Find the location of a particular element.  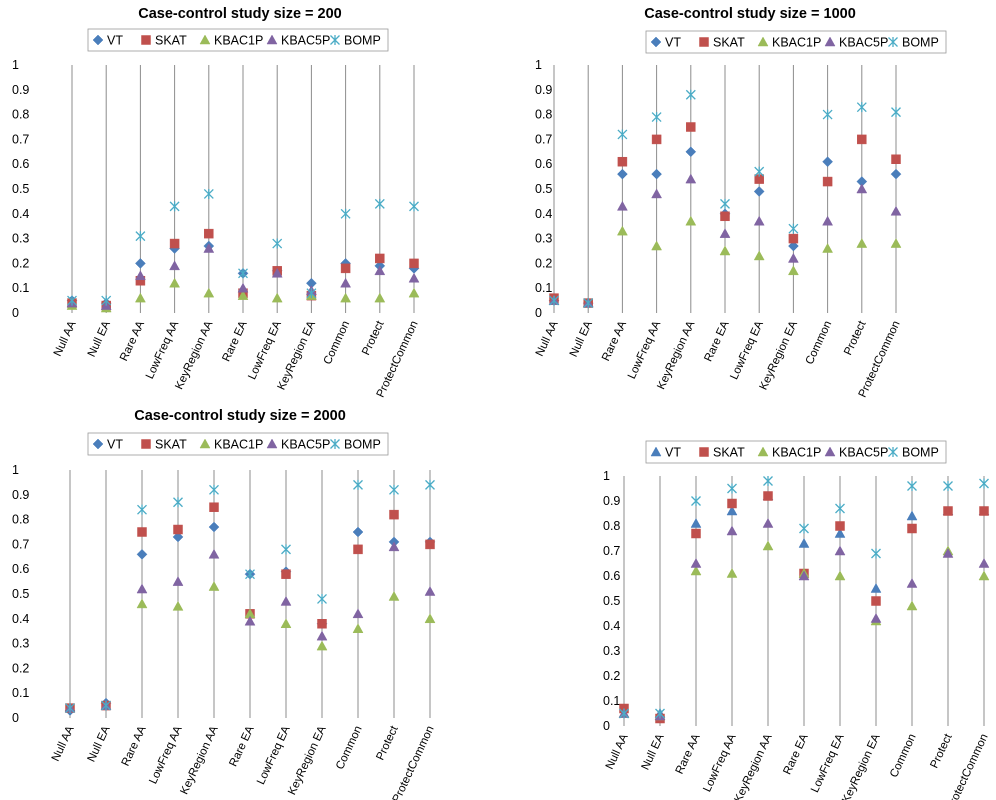

y-tick-label: 0.3 is located at coordinates (20, 644).